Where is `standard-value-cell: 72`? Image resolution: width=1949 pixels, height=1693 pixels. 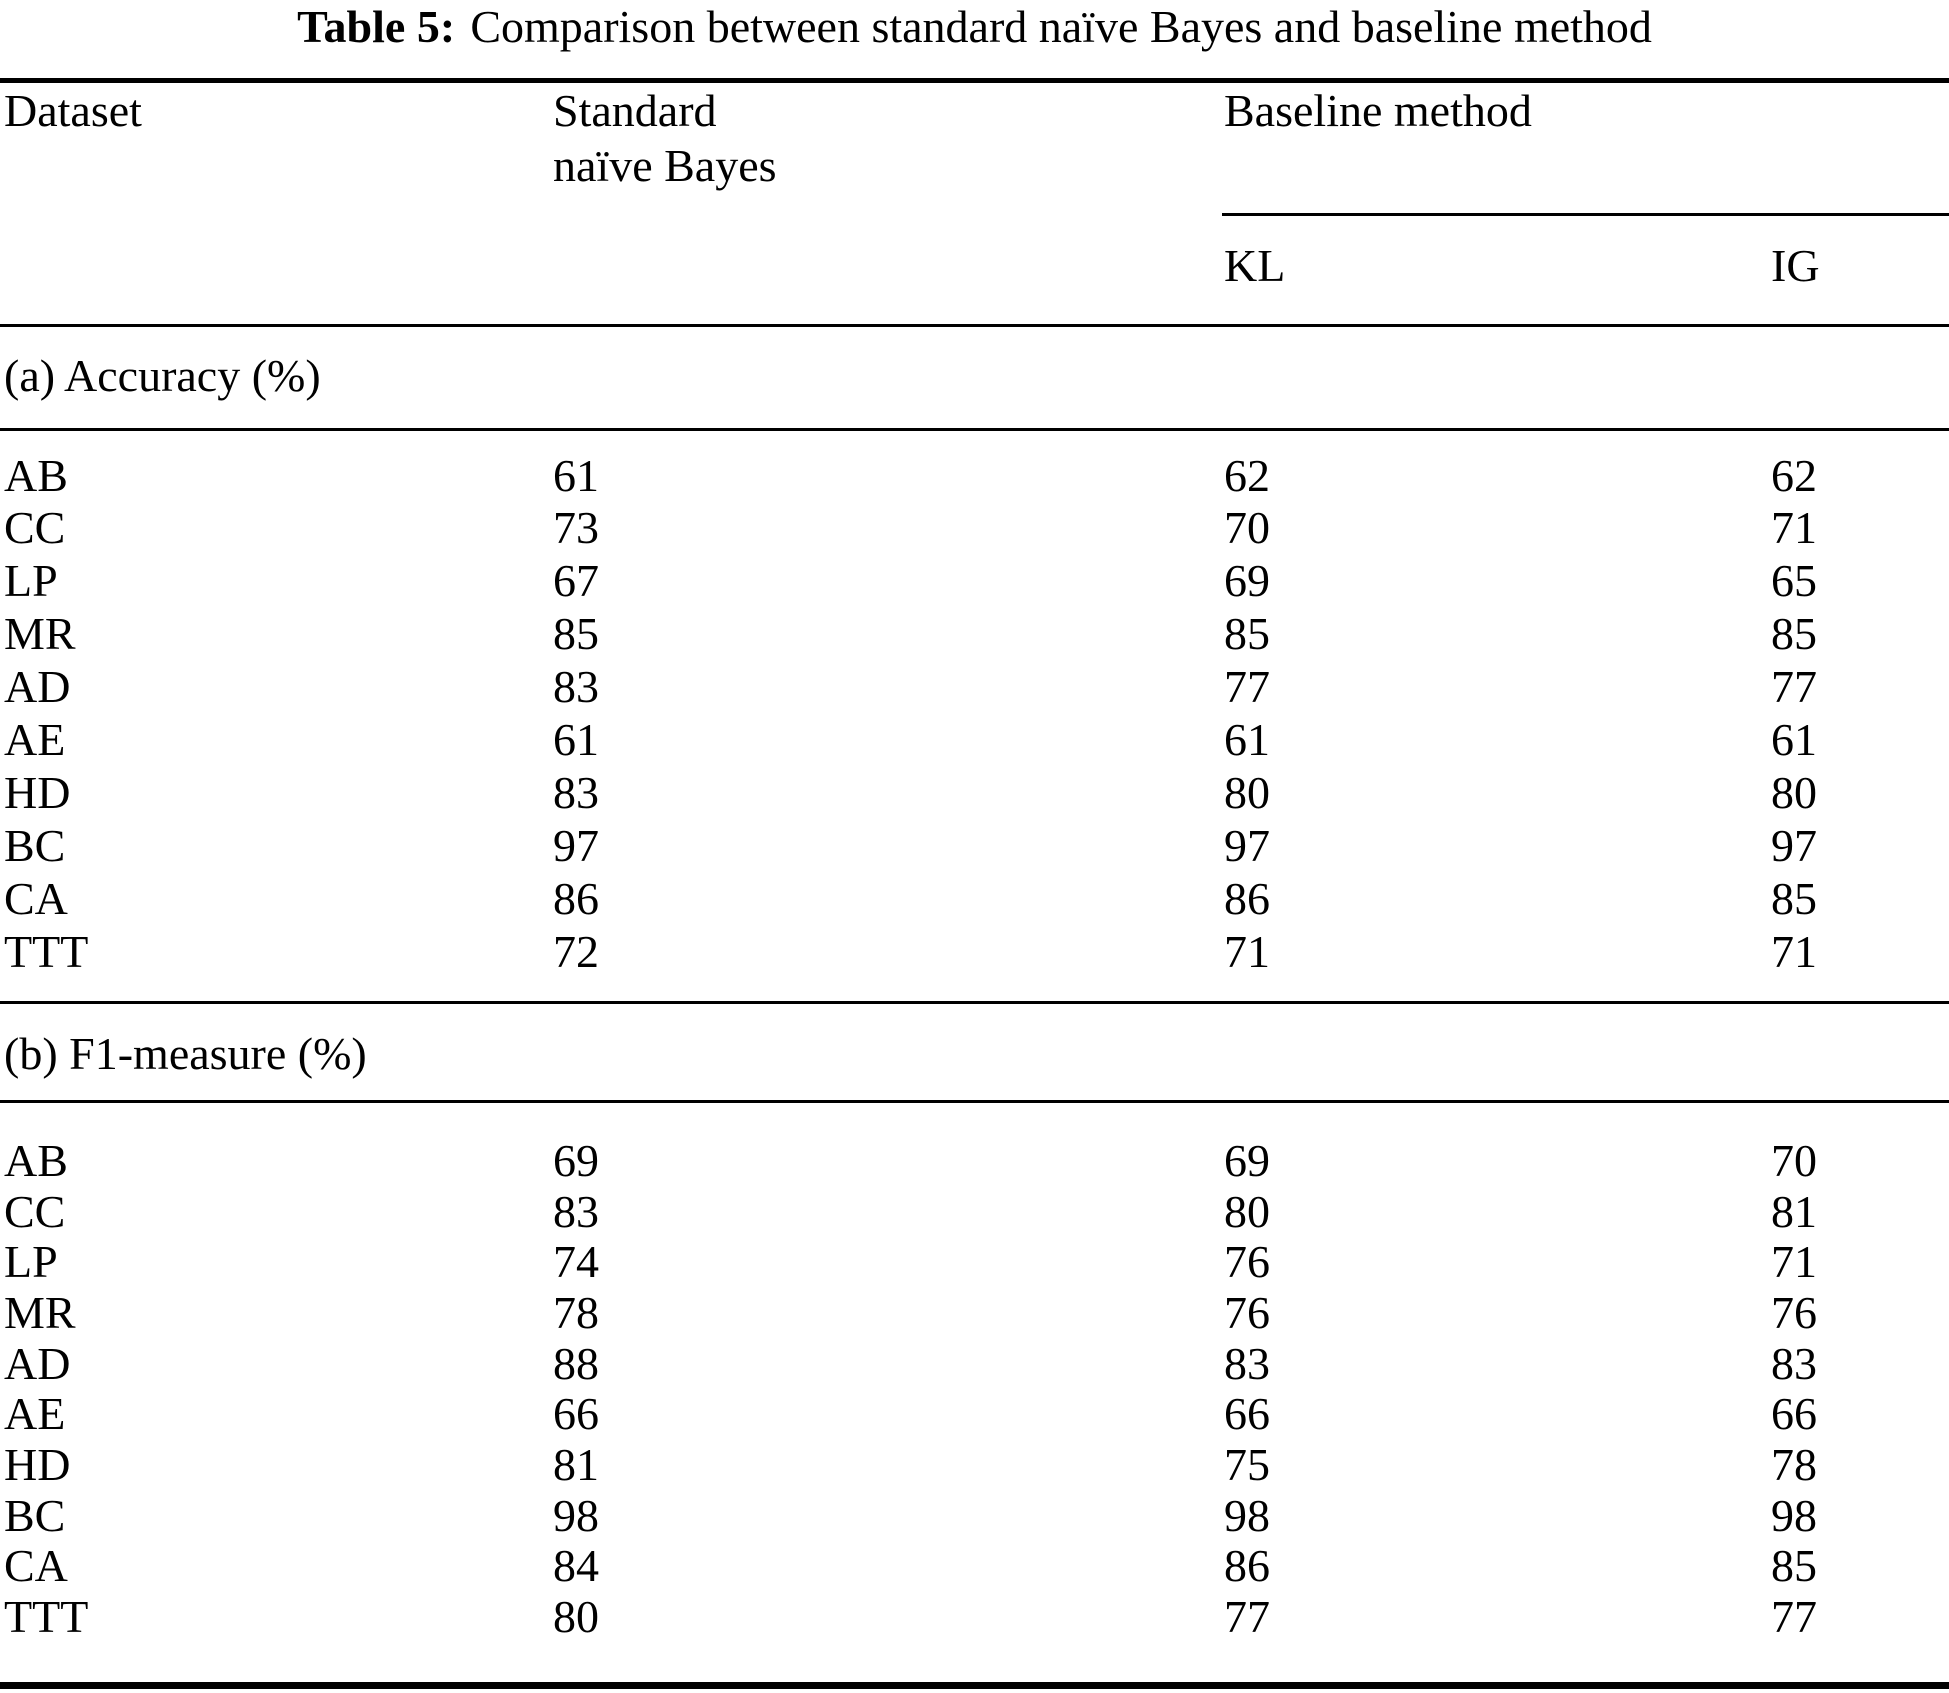 standard-value-cell: 72 is located at coordinates (576, 951).